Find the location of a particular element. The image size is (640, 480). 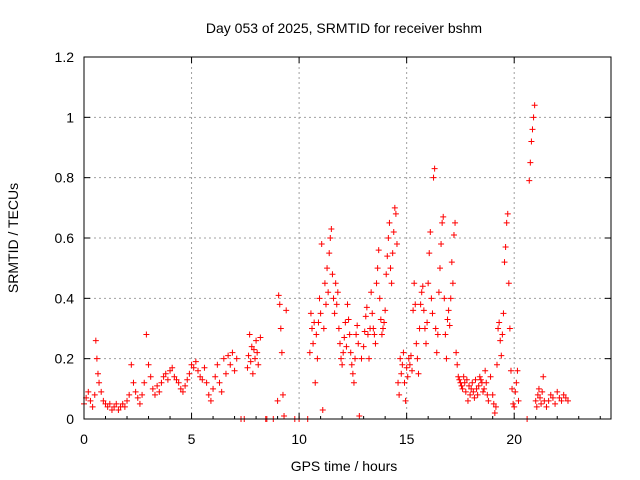

y-tick-label: 0.2 is located at coordinates (65, 359).